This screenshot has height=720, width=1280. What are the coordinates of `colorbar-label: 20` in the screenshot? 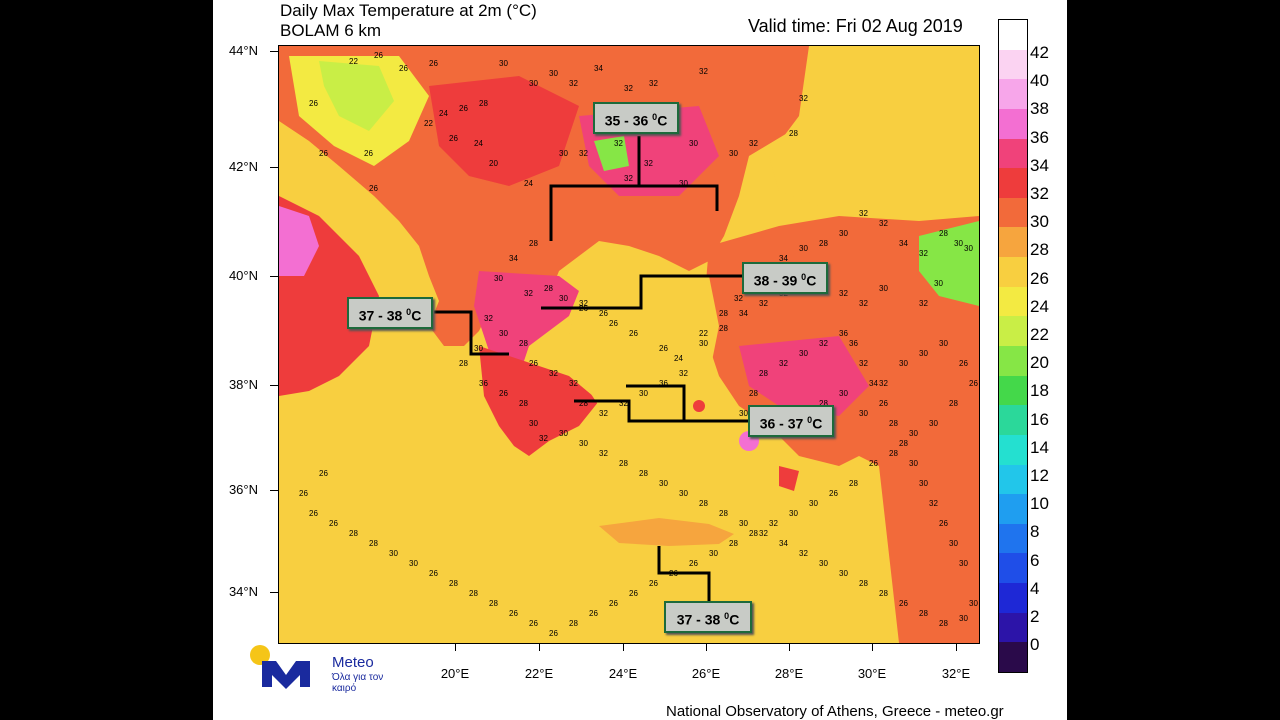 It's located at (1039, 363).